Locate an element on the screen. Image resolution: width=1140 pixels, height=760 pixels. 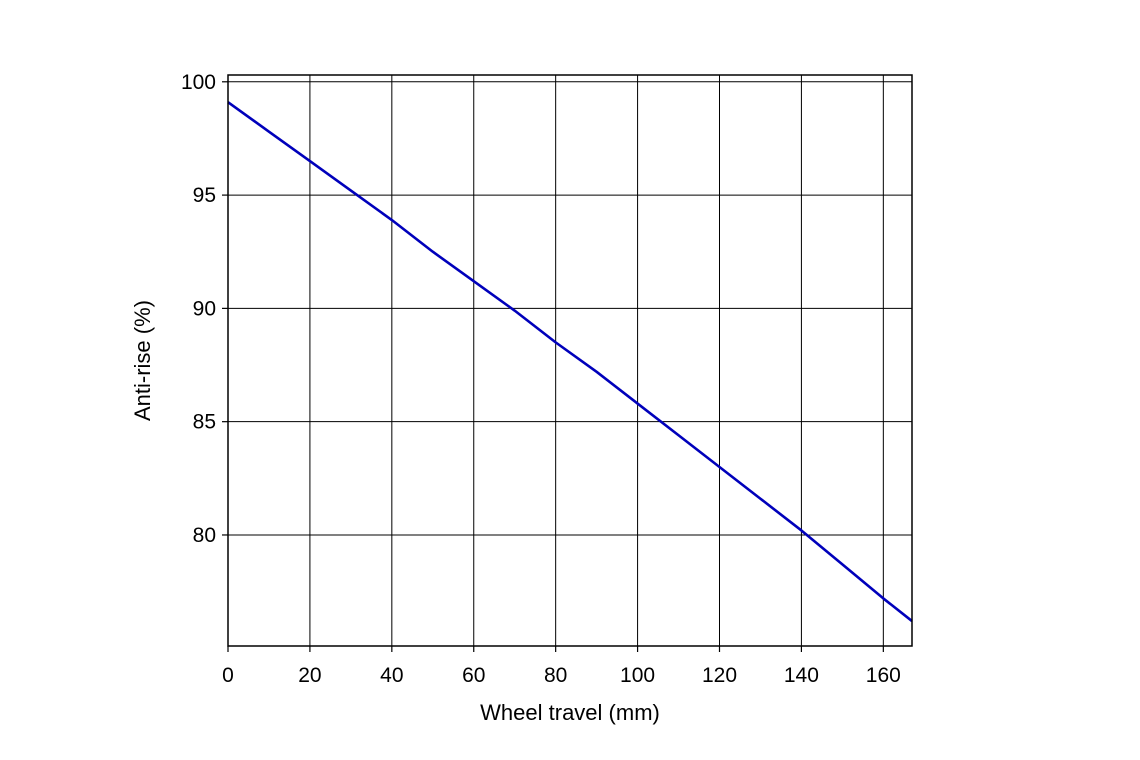
y-tick-labels: 80 85 90 95 100 is located at coordinates (198, 309).